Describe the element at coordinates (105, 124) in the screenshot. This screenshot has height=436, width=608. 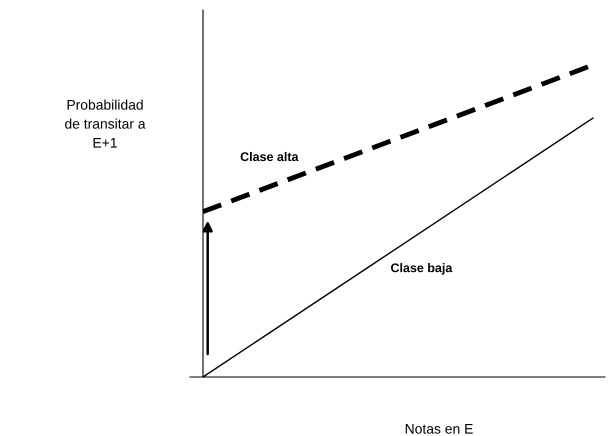
I see `y-axis-title: Probabilidad de transitar a E+1` at that location.